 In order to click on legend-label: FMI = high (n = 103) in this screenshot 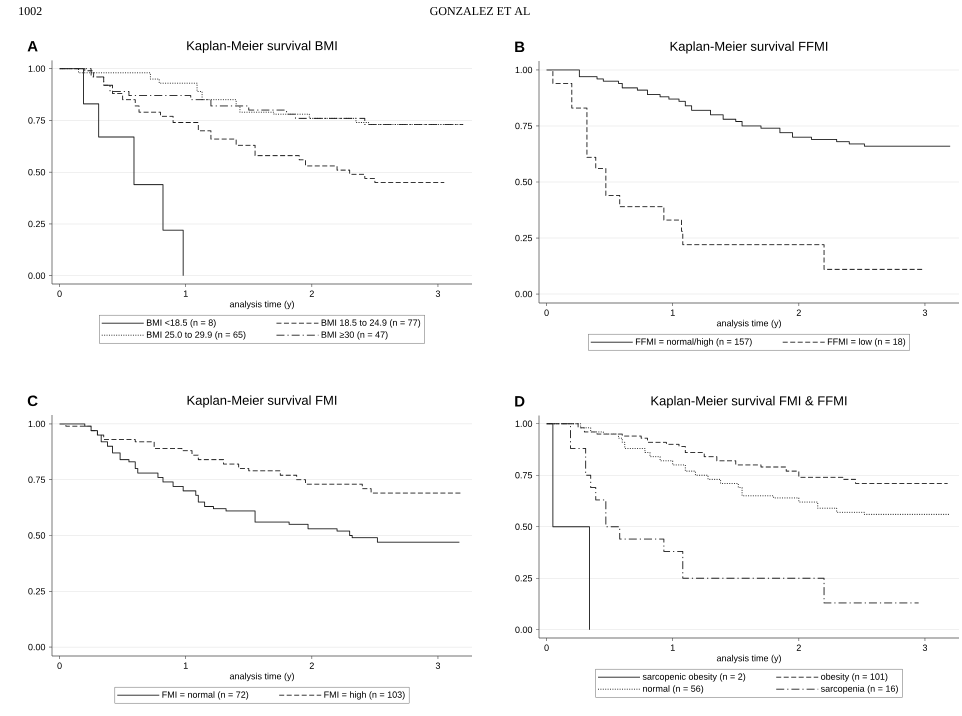, I will do `click(364, 695)`.